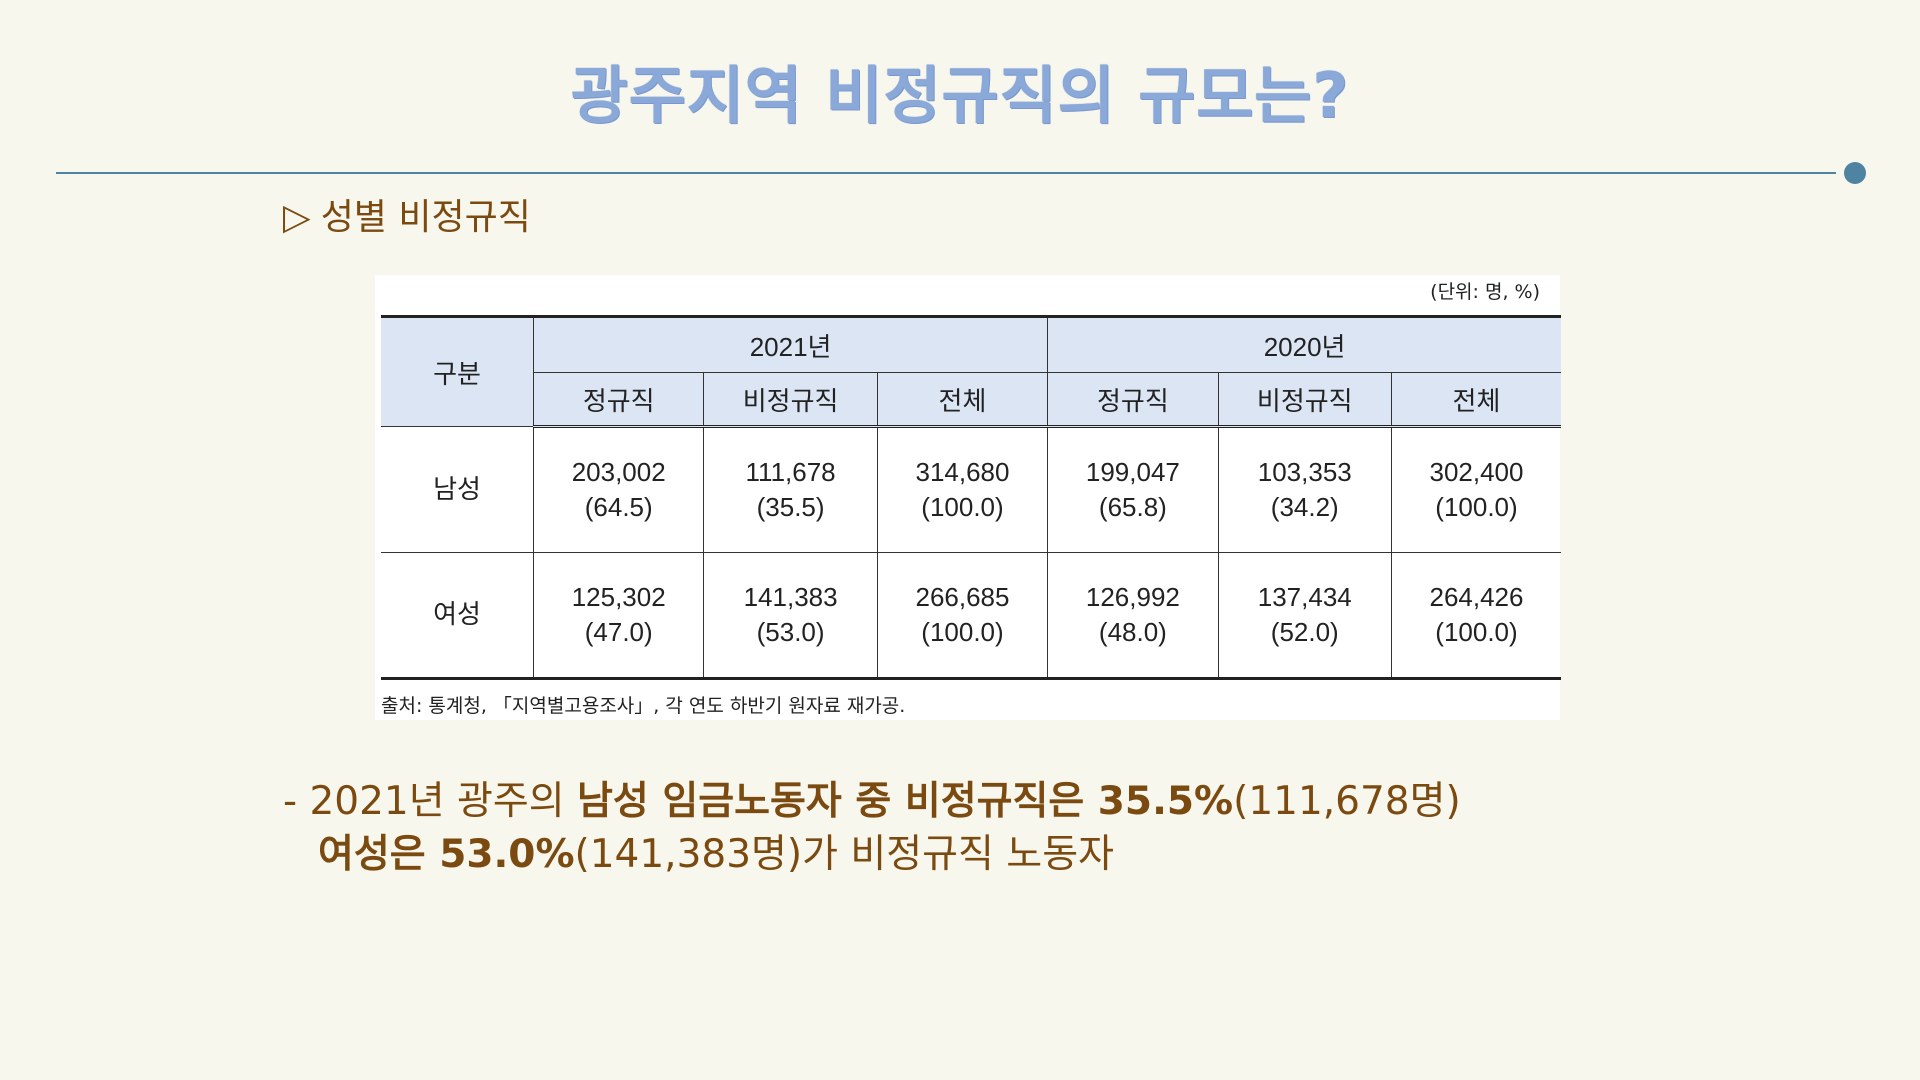 The height and width of the screenshot is (1080, 1920). I want to click on section-heading: ▷ 성별 비정규직, so click(407, 217).